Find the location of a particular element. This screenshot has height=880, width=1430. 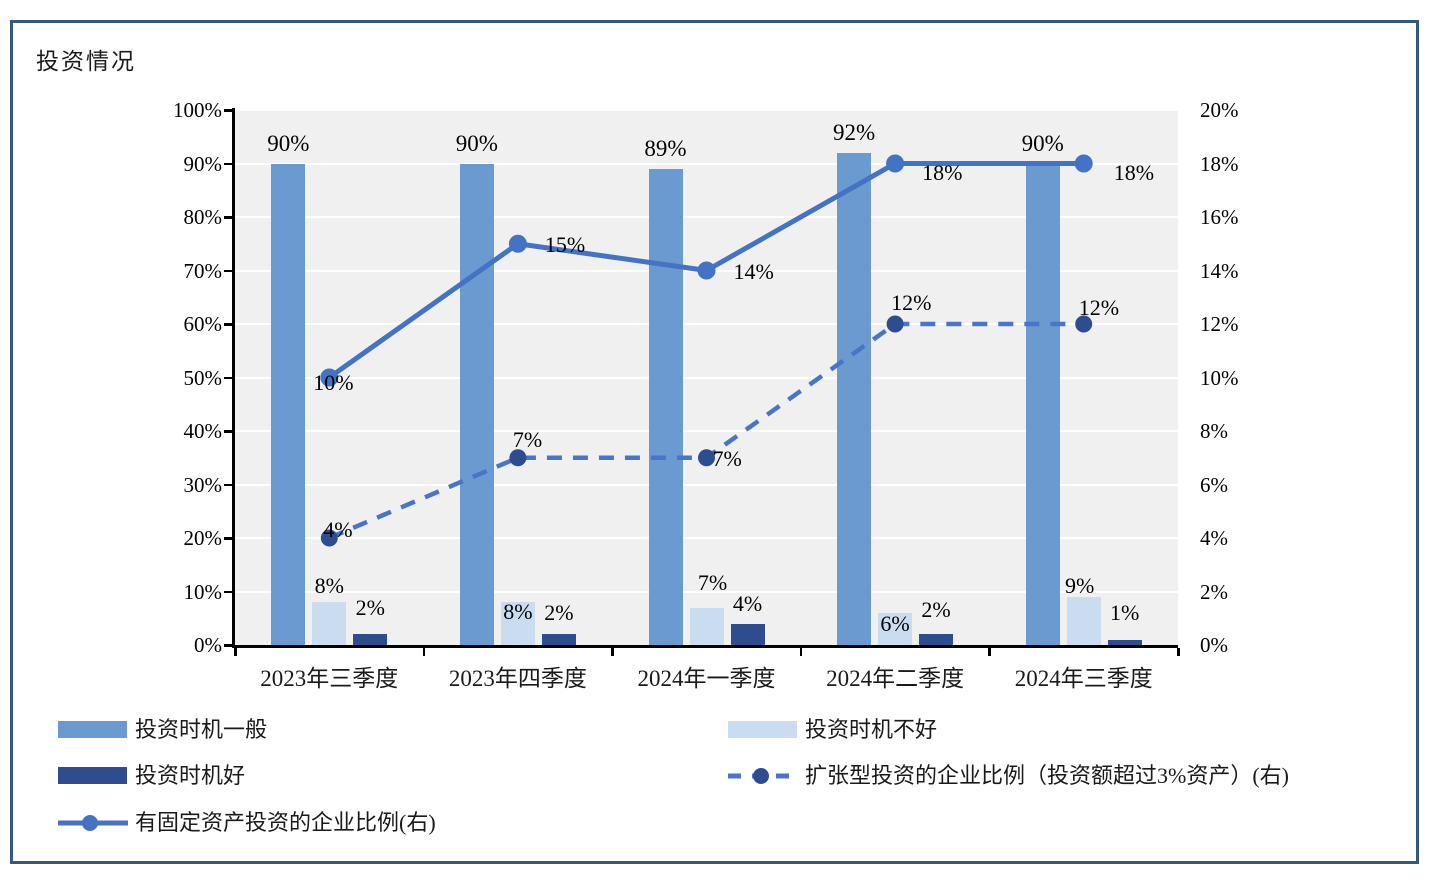

left-axis-tick-label: 0% is located at coordinates (208, 645).